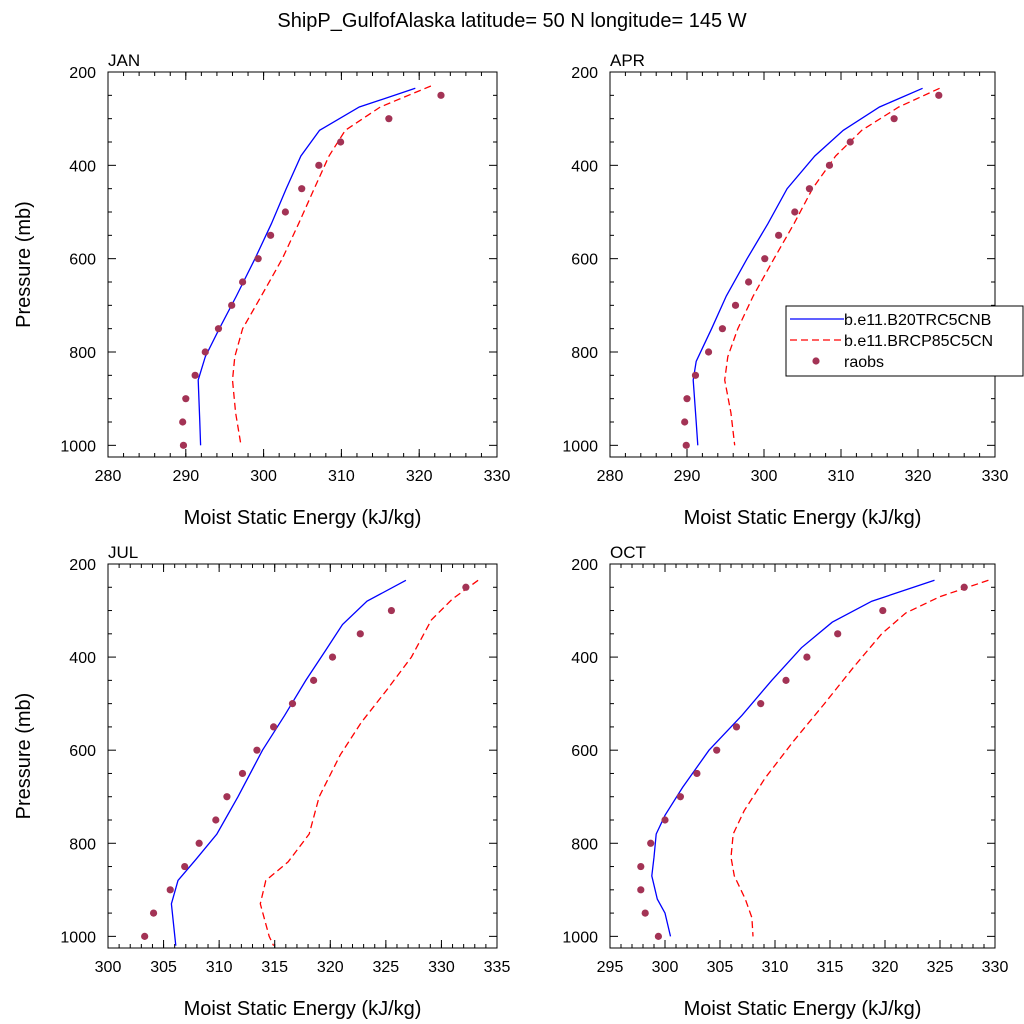  I want to click on legend-label: b.e11.BRCP85C5CN, so click(918, 341).